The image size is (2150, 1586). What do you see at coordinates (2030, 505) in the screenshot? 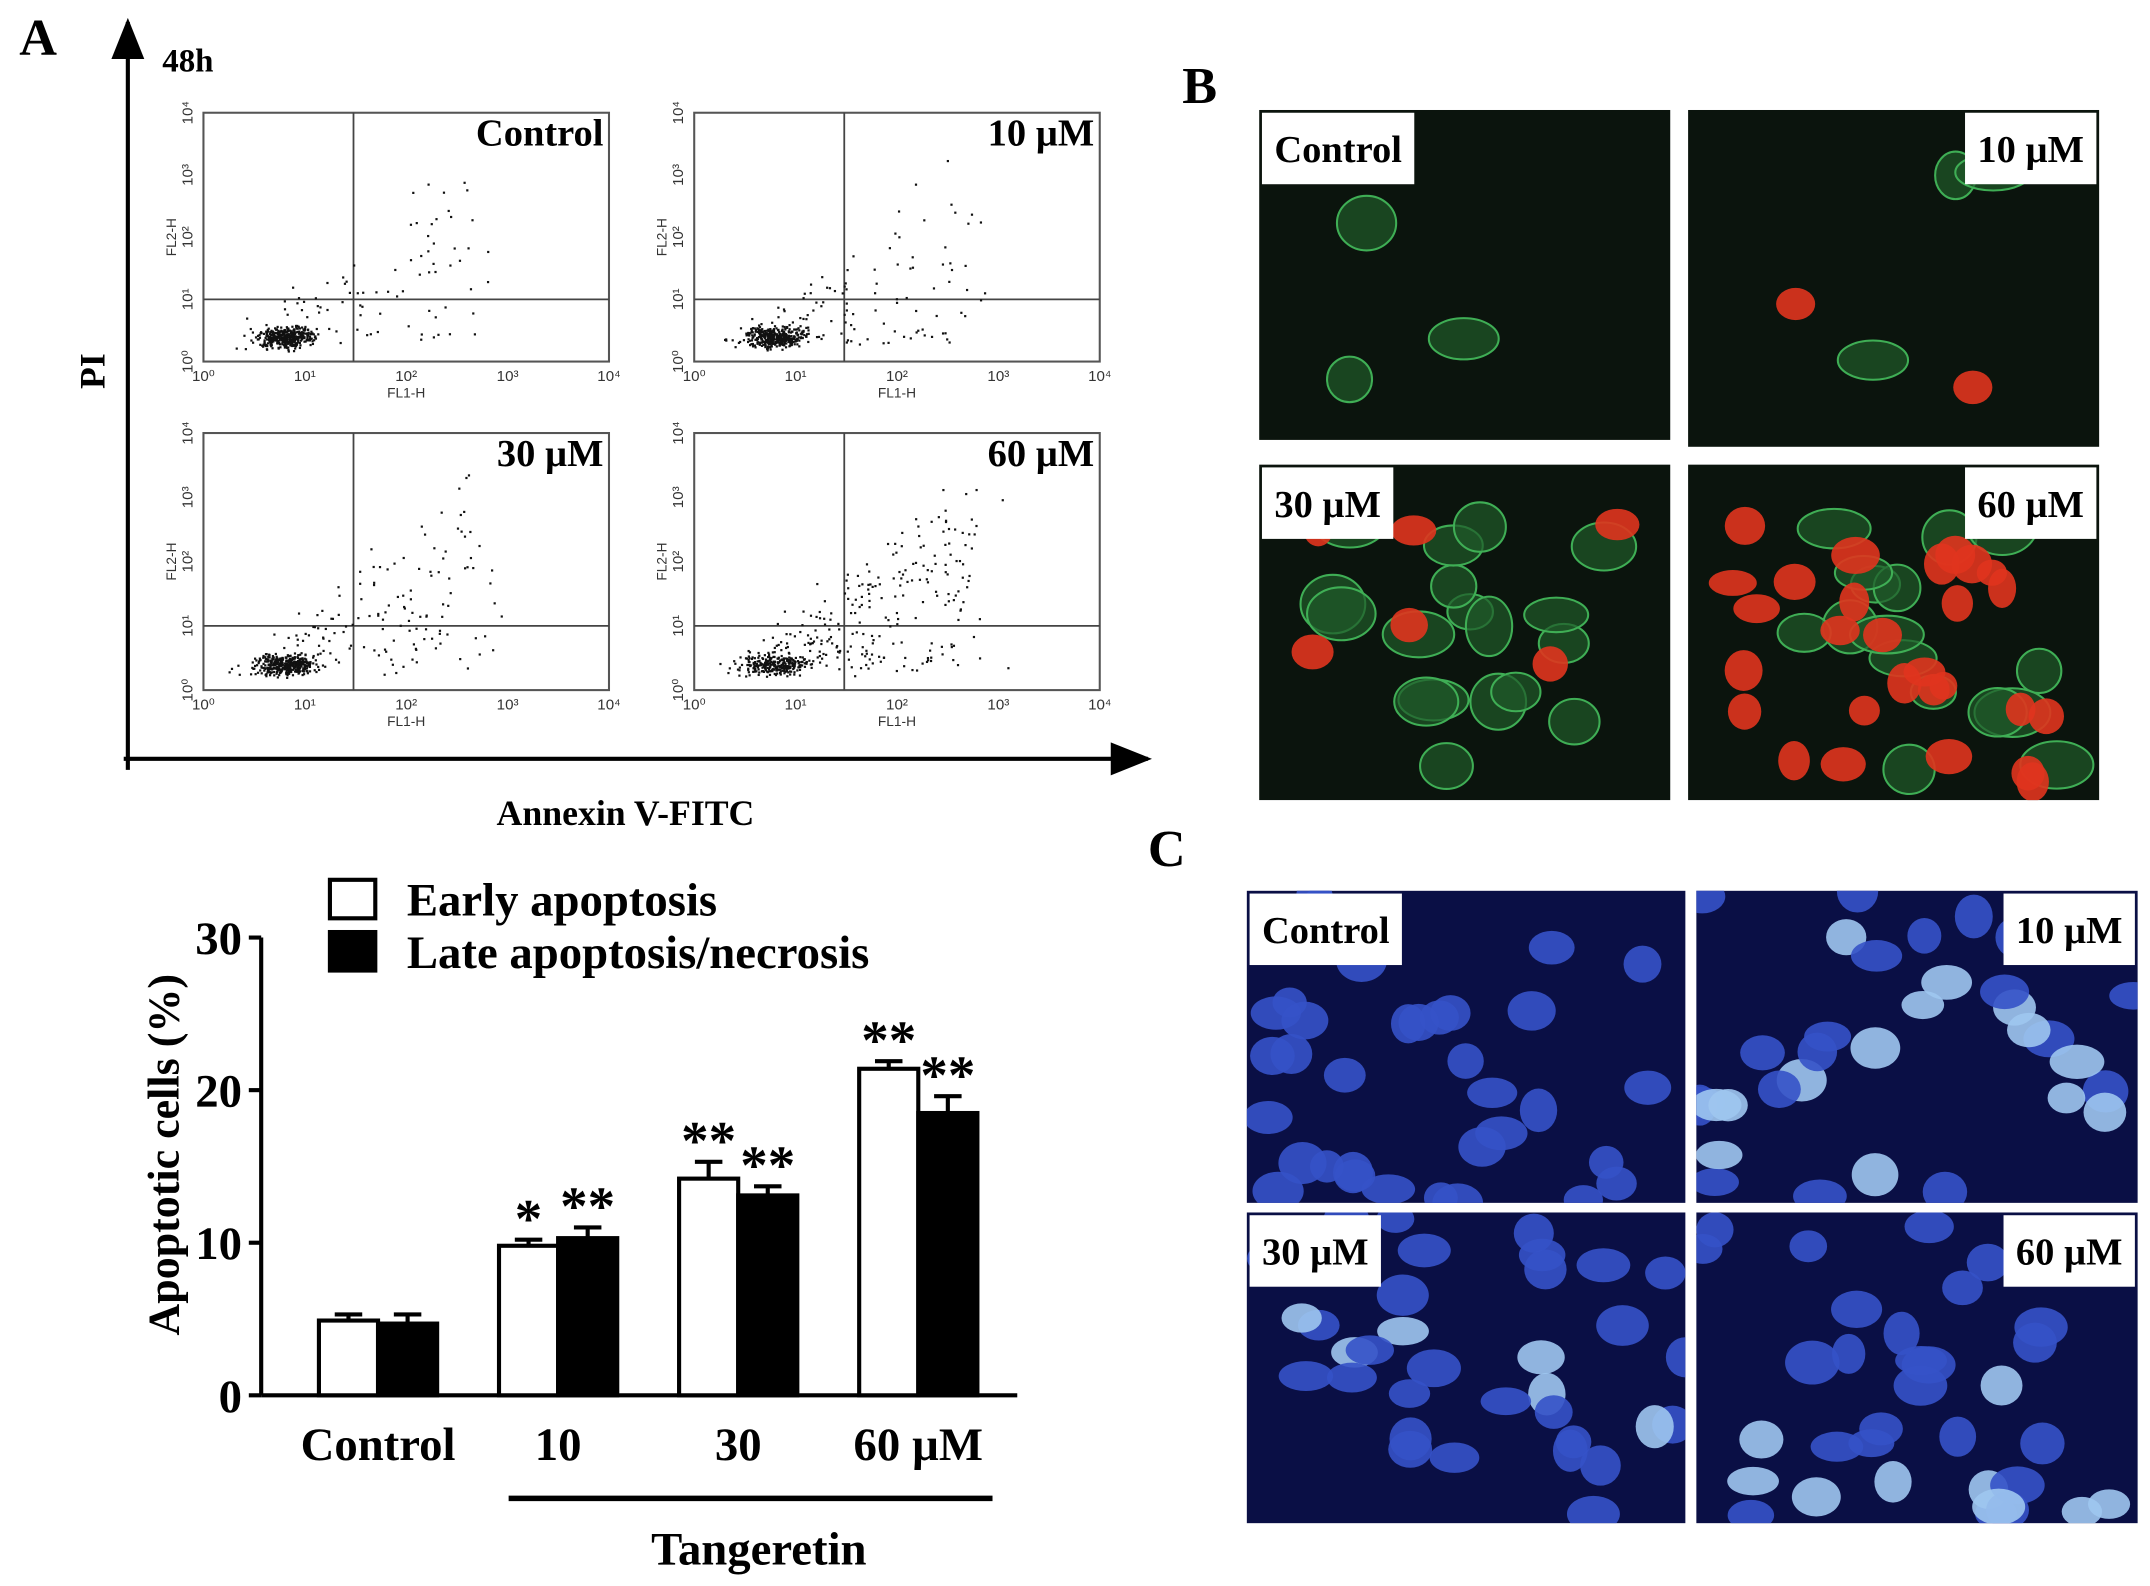
I see `panel-title: 60 µM` at bounding box center [2030, 505].